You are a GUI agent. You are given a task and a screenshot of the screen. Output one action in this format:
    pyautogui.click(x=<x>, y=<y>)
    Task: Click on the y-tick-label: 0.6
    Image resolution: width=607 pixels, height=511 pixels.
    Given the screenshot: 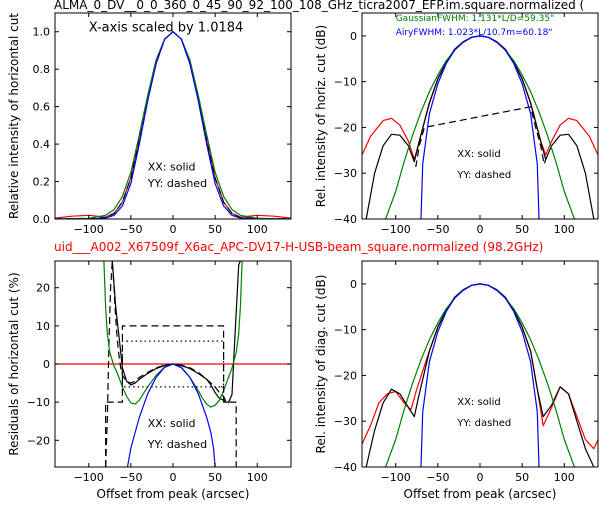 What is the action you would take?
    pyautogui.click(x=42, y=107)
    